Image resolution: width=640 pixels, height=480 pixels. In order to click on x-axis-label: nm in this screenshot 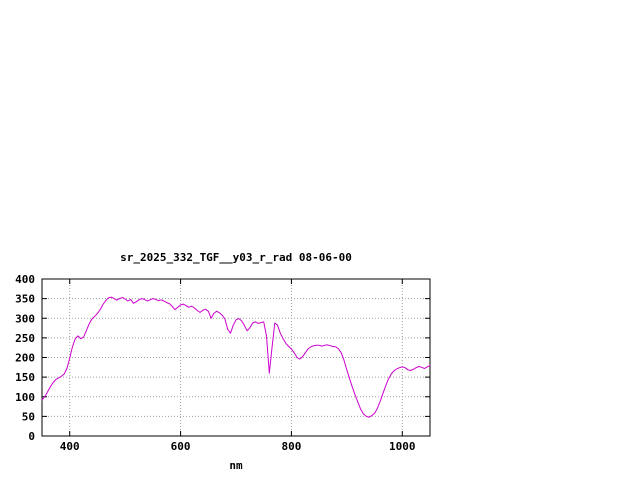, I will do `click(236, 465)`.